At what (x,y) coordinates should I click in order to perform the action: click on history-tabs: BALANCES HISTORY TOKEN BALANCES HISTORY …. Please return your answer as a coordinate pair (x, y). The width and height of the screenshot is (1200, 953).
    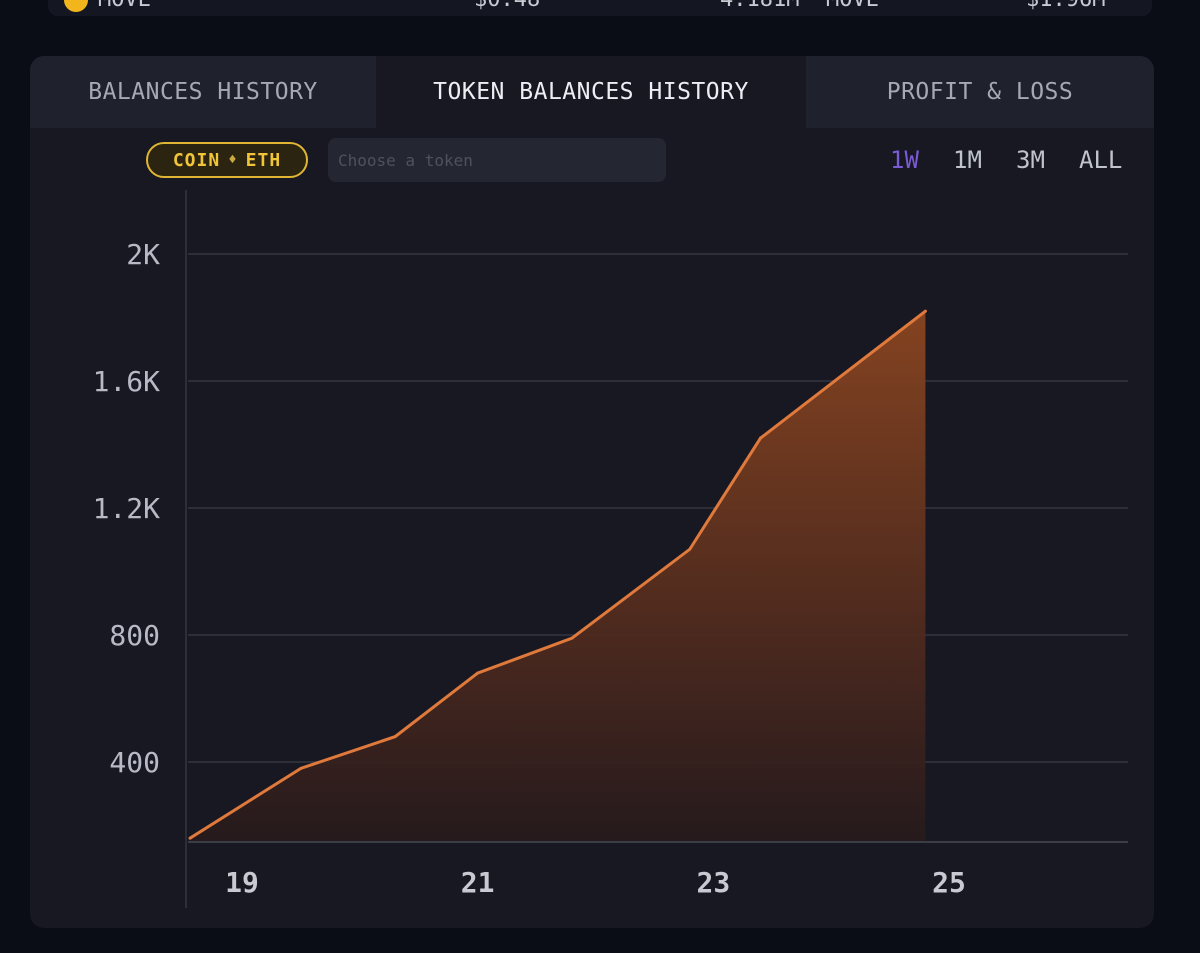
    Looking at the image, I should click on (592, 92).